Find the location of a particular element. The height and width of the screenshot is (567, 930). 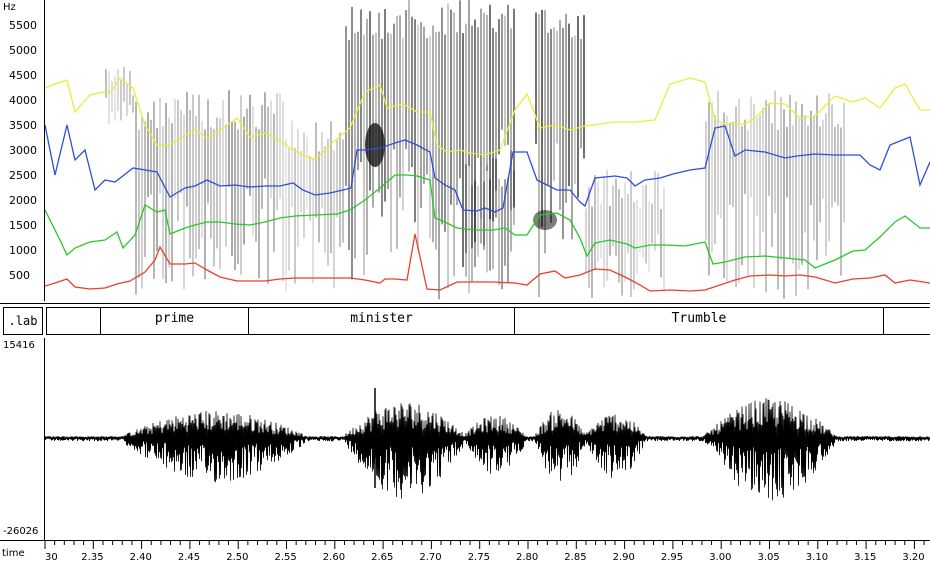

tier-name-label: .lab is located at coordinates (23, 321).